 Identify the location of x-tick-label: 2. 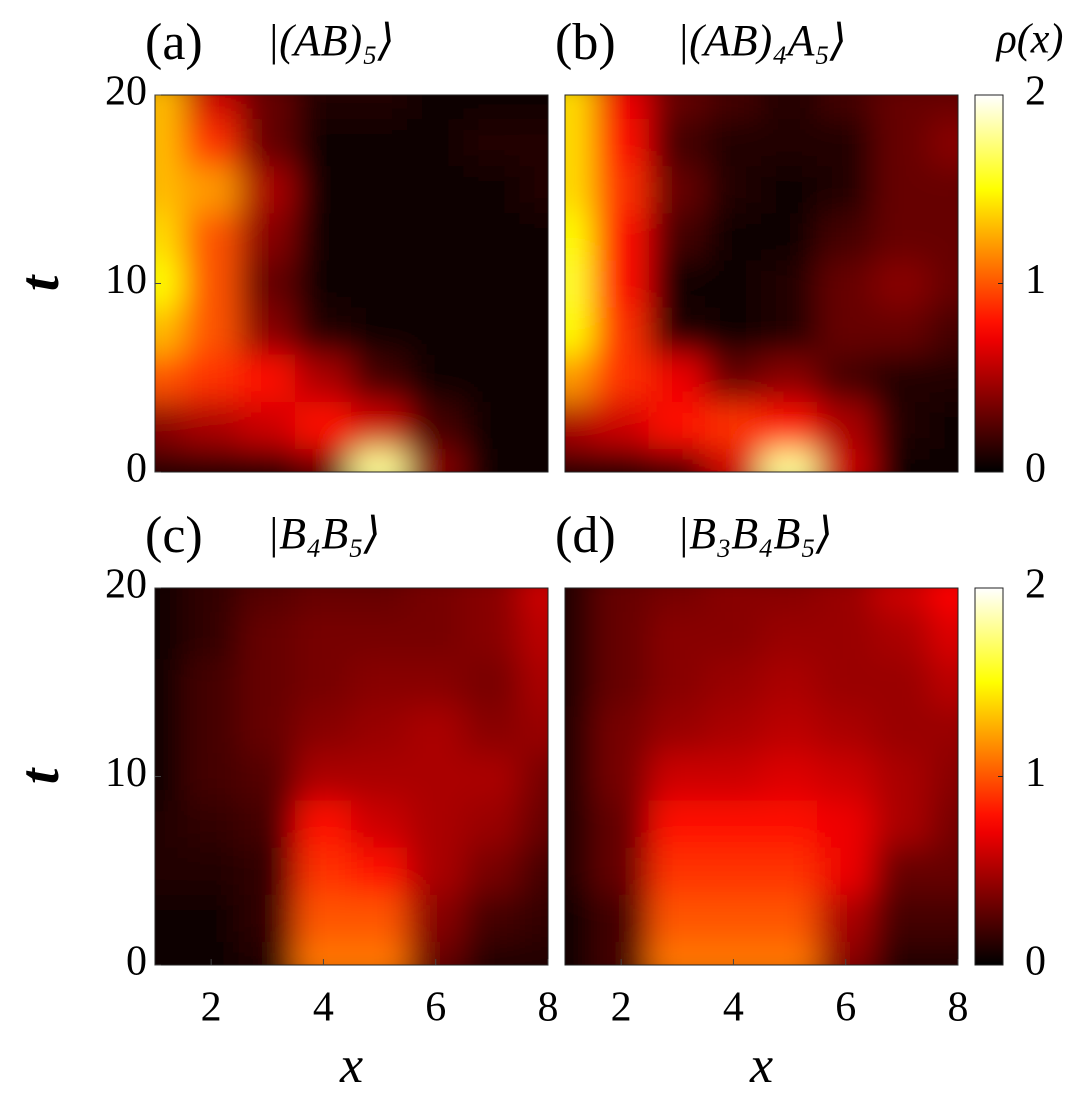
(211, 1008).